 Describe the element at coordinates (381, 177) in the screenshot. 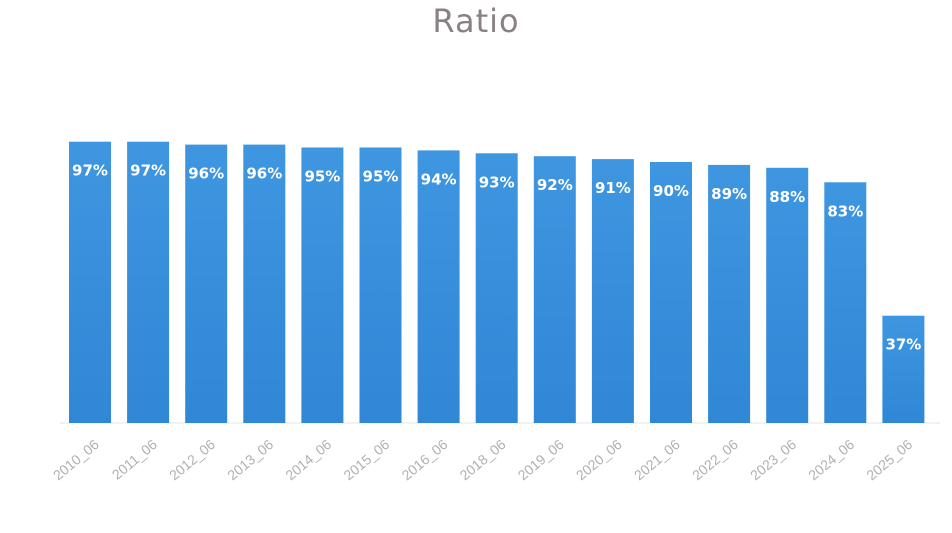

I see `data-label-2015_06: 95%` at that location.